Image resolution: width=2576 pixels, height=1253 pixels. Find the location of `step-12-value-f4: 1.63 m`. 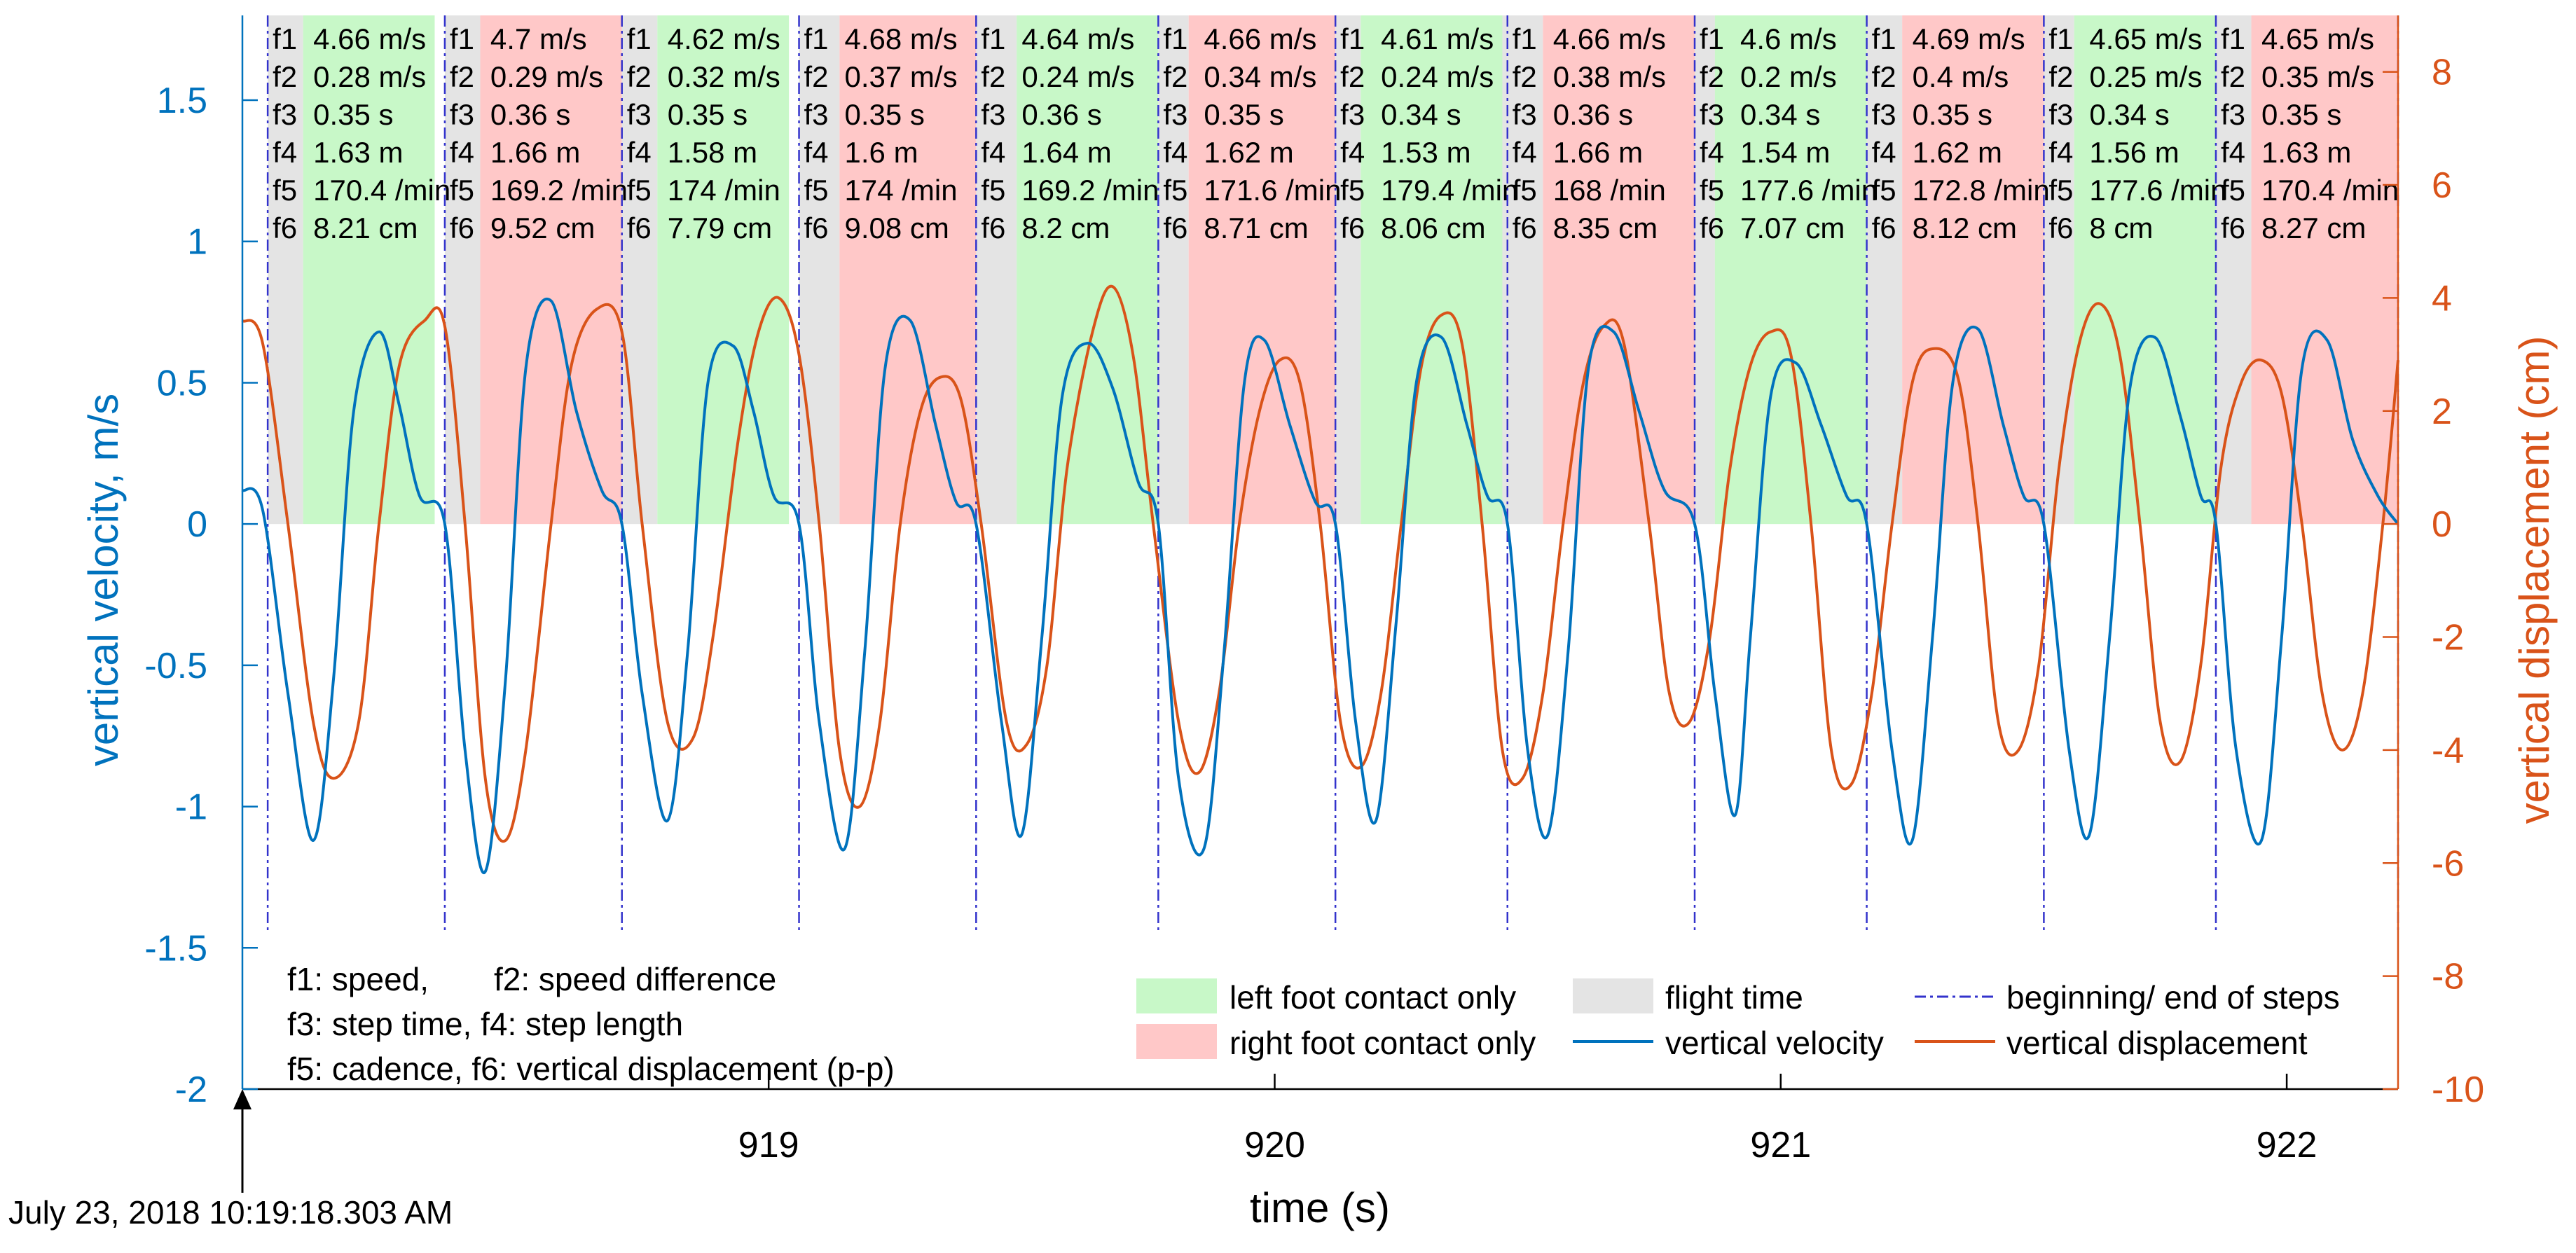

step-12-value-f4: 1.63 m is located at coordinates (2306, 152).